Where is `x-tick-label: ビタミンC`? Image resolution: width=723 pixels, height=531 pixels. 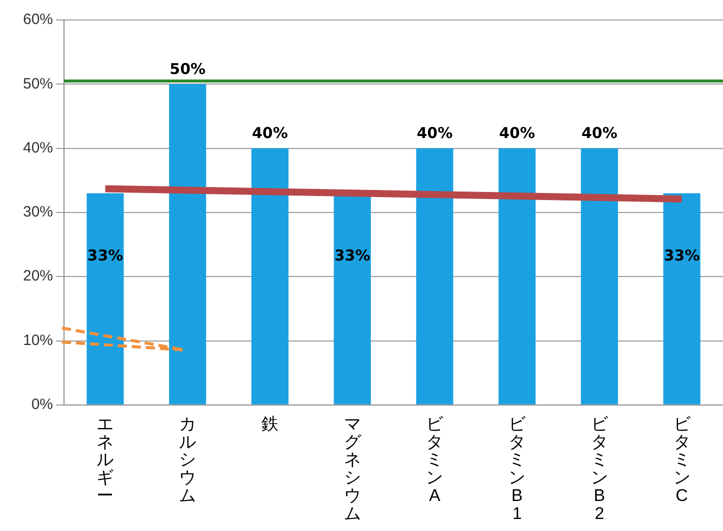
x-tick-label: ビタミンC is located at coordinates (682, 459).